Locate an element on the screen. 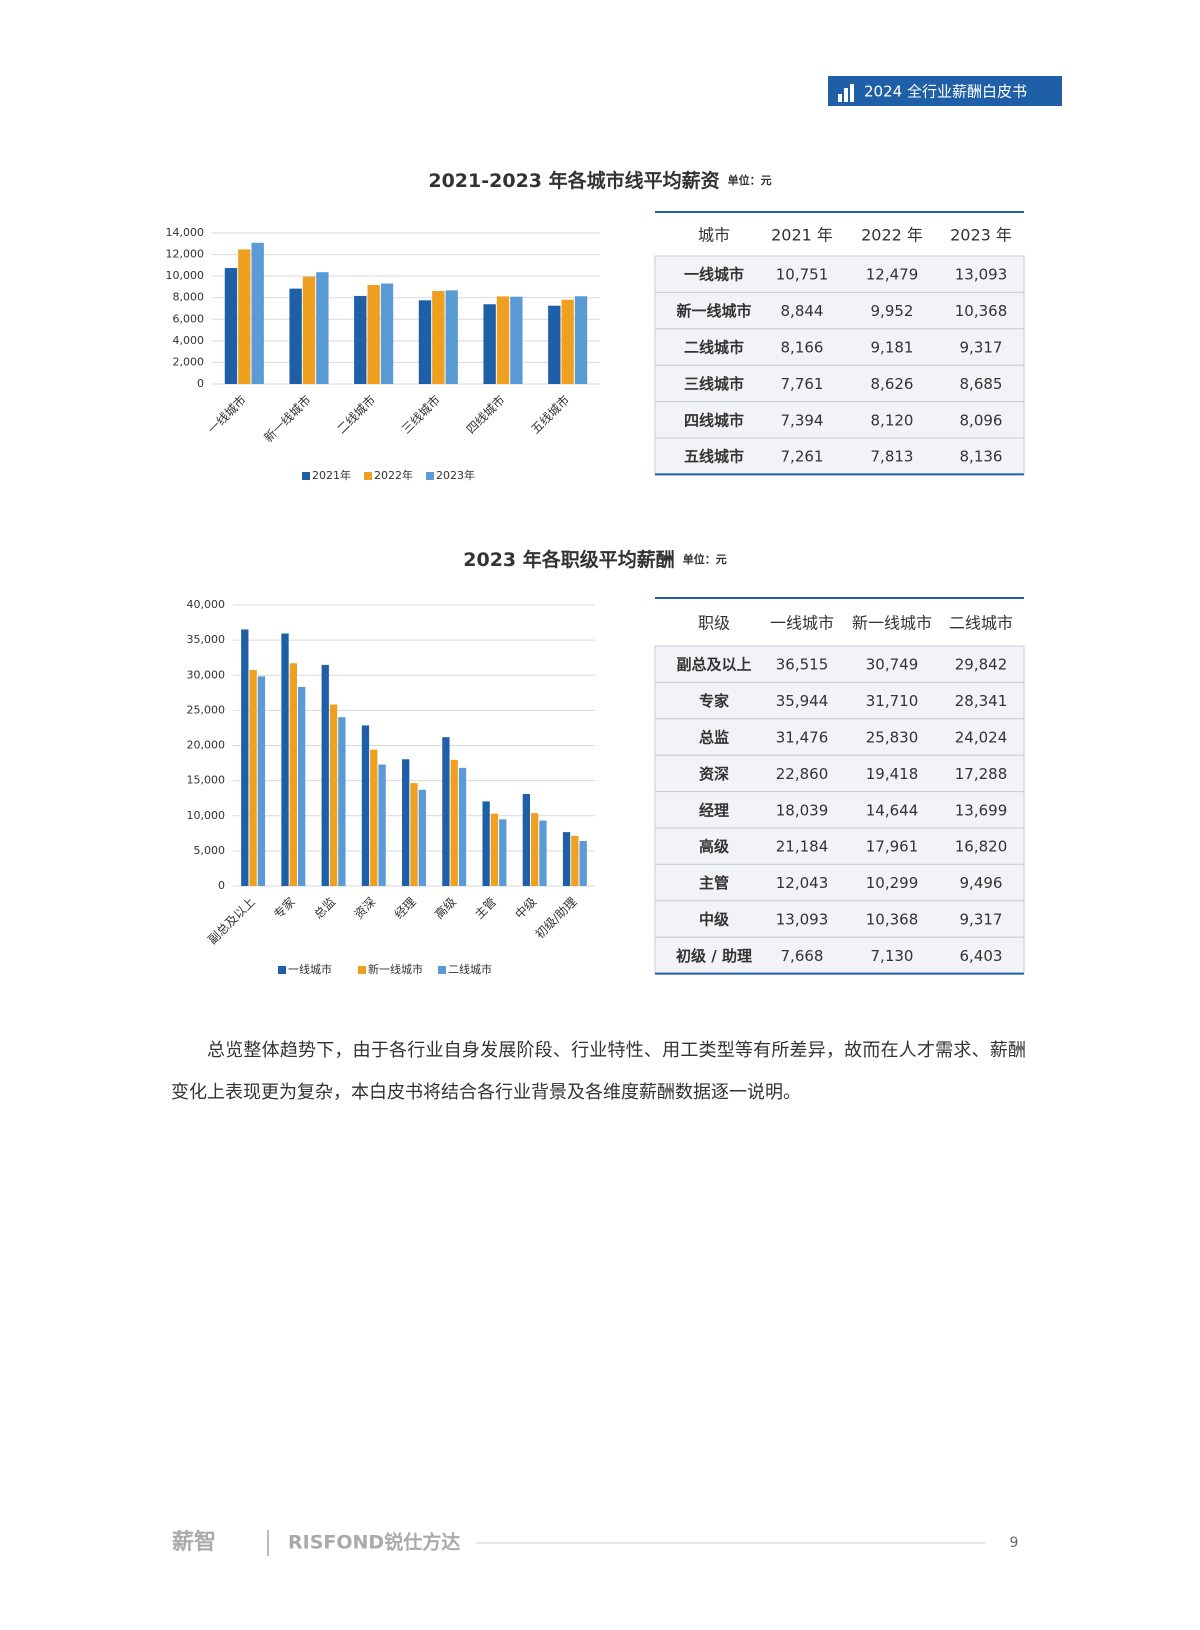  x-tick-label: 主管 is located at coordinates (485, 908).